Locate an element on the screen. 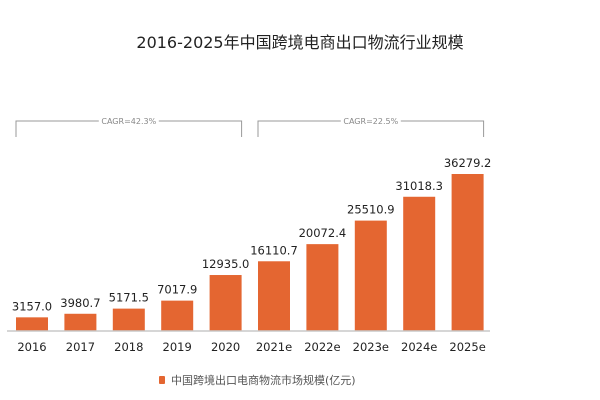  x-tick-2019: 2019 is located at coordinates (177, 347).